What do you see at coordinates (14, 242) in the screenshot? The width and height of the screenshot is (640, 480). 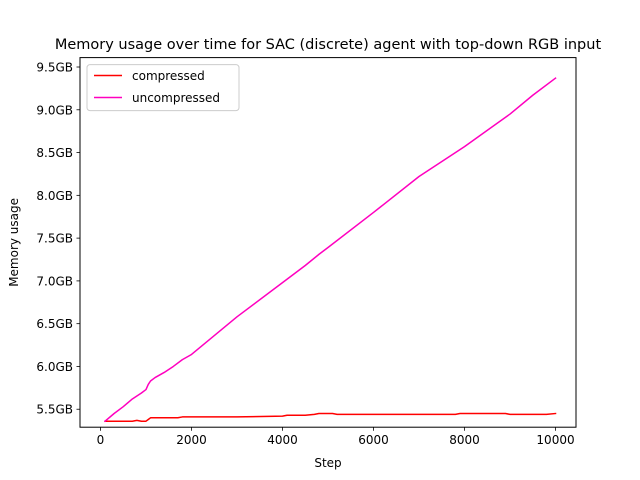 I see `y-axis-label: Memory usage` at bounding box center [14, 242].